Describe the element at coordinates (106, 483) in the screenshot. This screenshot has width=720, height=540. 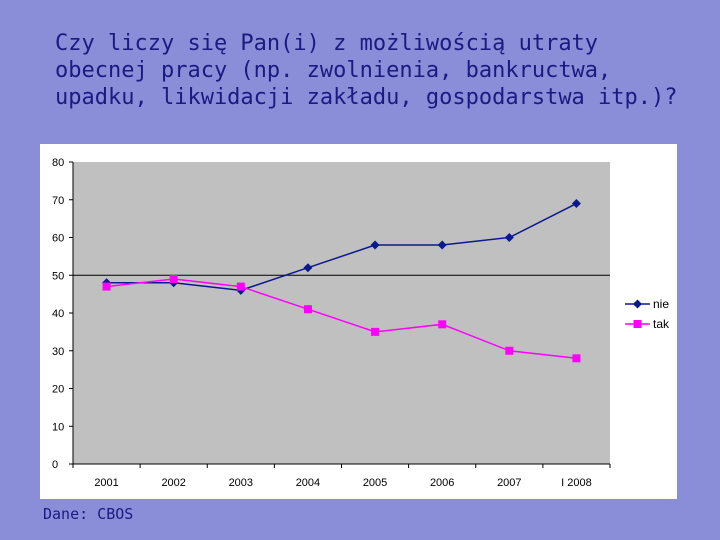
I see `x-tick-label: 2001` at that location.